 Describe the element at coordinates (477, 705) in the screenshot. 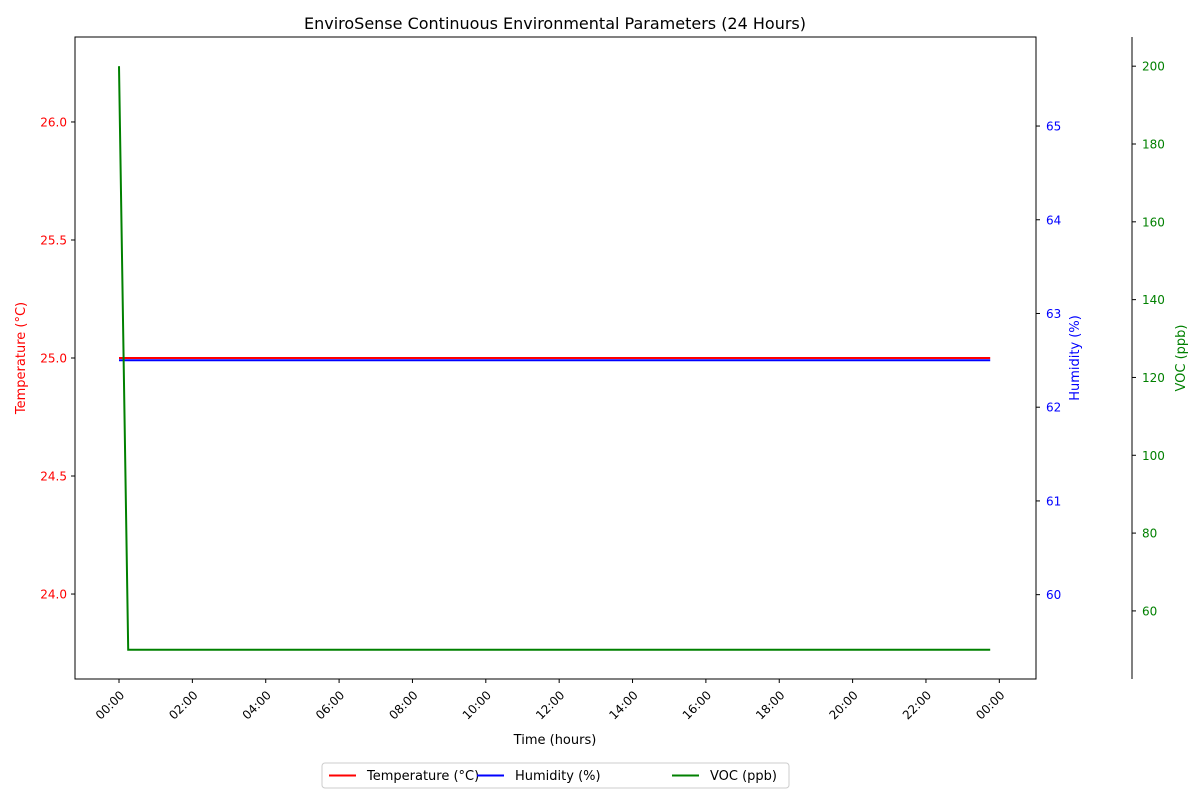

I see `x-tick-label: 10:00` at that location.